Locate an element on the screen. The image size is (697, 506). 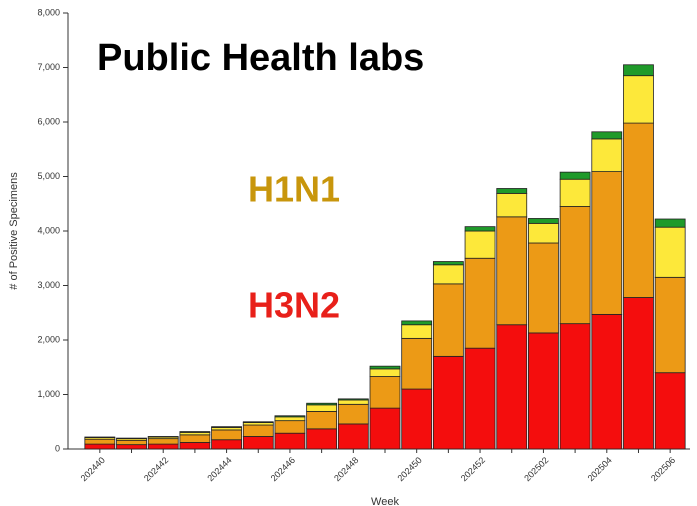
x-tick-label: 202446 is located at coordinates (283, 469).